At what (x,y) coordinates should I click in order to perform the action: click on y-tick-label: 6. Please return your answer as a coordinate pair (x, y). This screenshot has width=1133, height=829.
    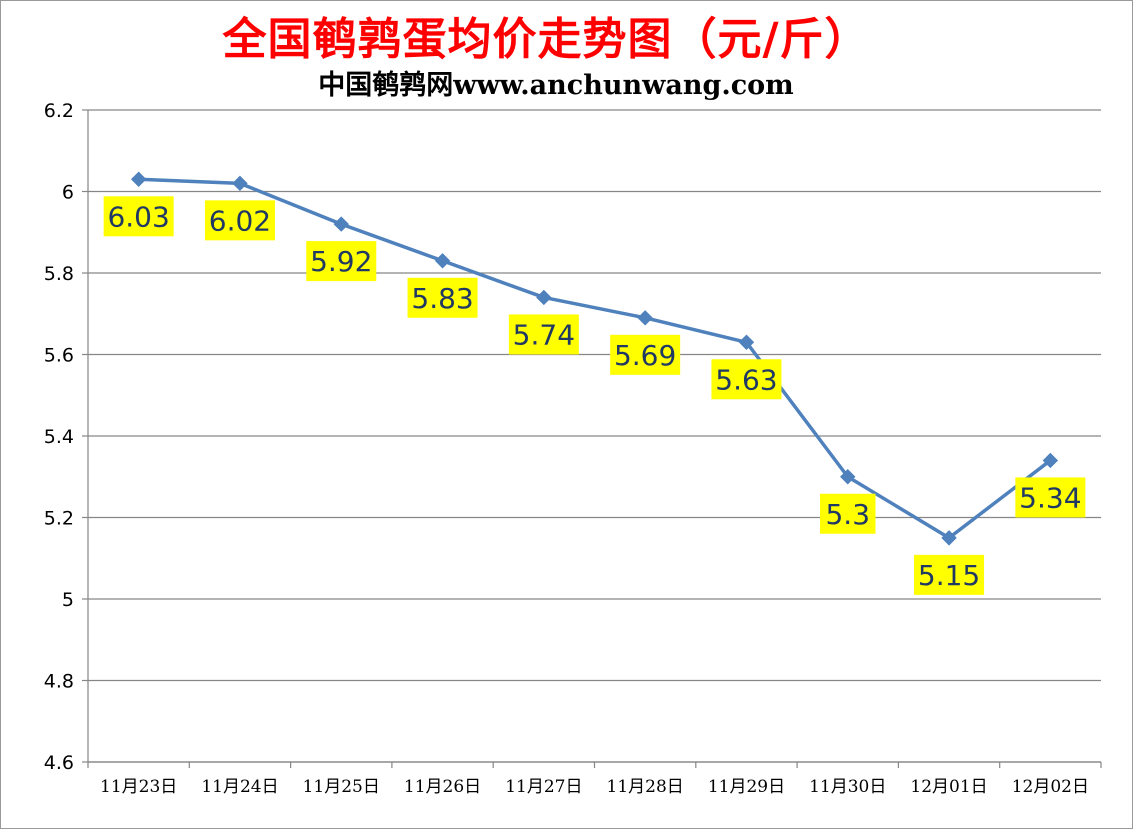
    Looking at the image, I should click on (68, 193).